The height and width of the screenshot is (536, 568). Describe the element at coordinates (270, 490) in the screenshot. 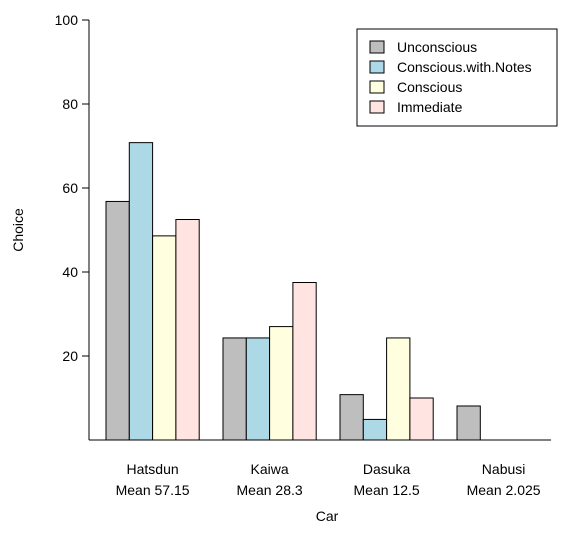

I see `category-mean-label: Mean 28.3` at that location.